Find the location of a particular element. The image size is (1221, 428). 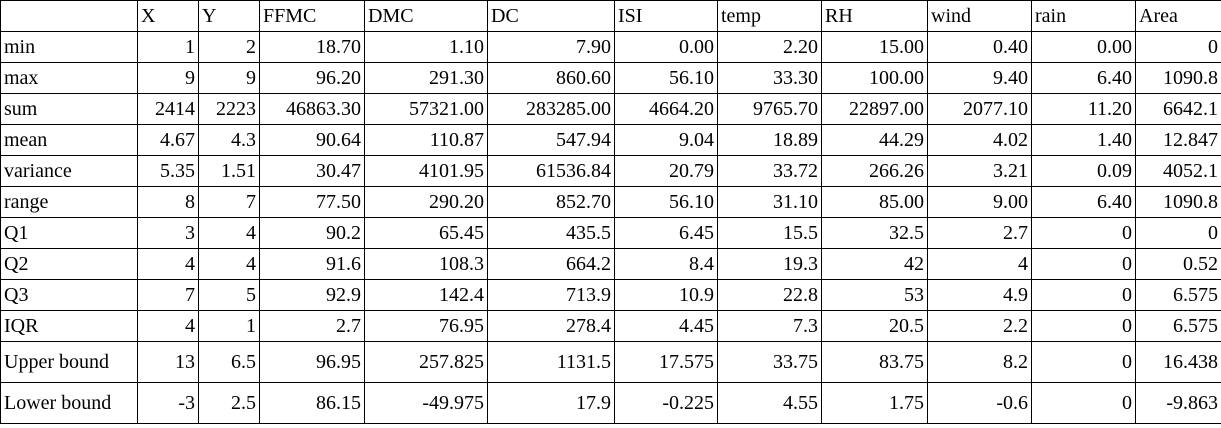

table-cell: 19.3 is located at coordinates (769, 264).